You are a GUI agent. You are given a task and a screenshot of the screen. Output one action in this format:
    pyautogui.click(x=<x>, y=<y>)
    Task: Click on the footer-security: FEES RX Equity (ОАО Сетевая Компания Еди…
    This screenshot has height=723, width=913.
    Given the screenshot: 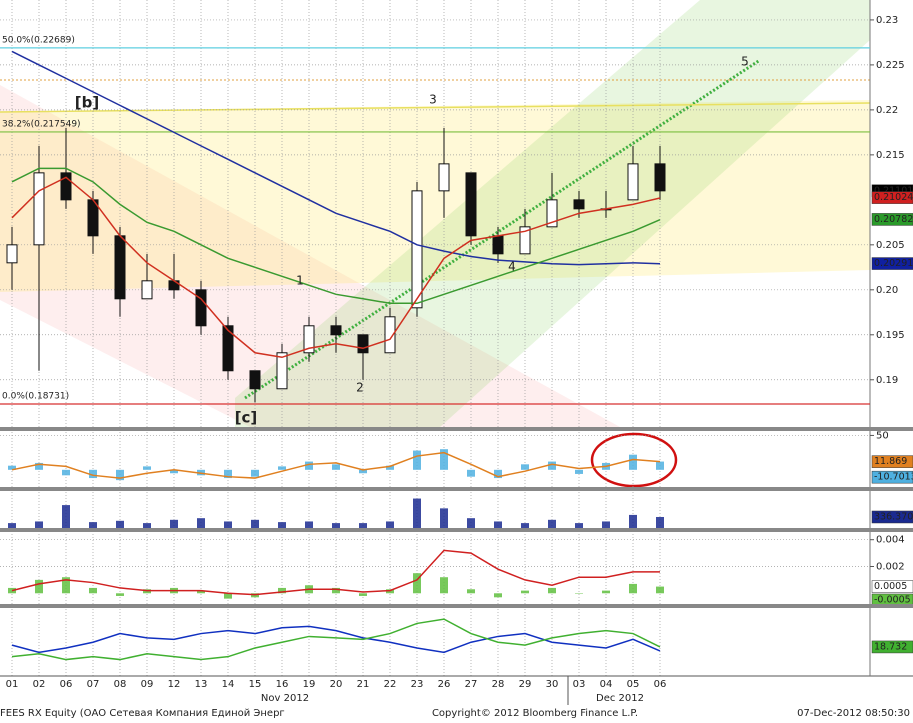 What is the action you would take?
    pyautogui.click(x=142, y=713)
    